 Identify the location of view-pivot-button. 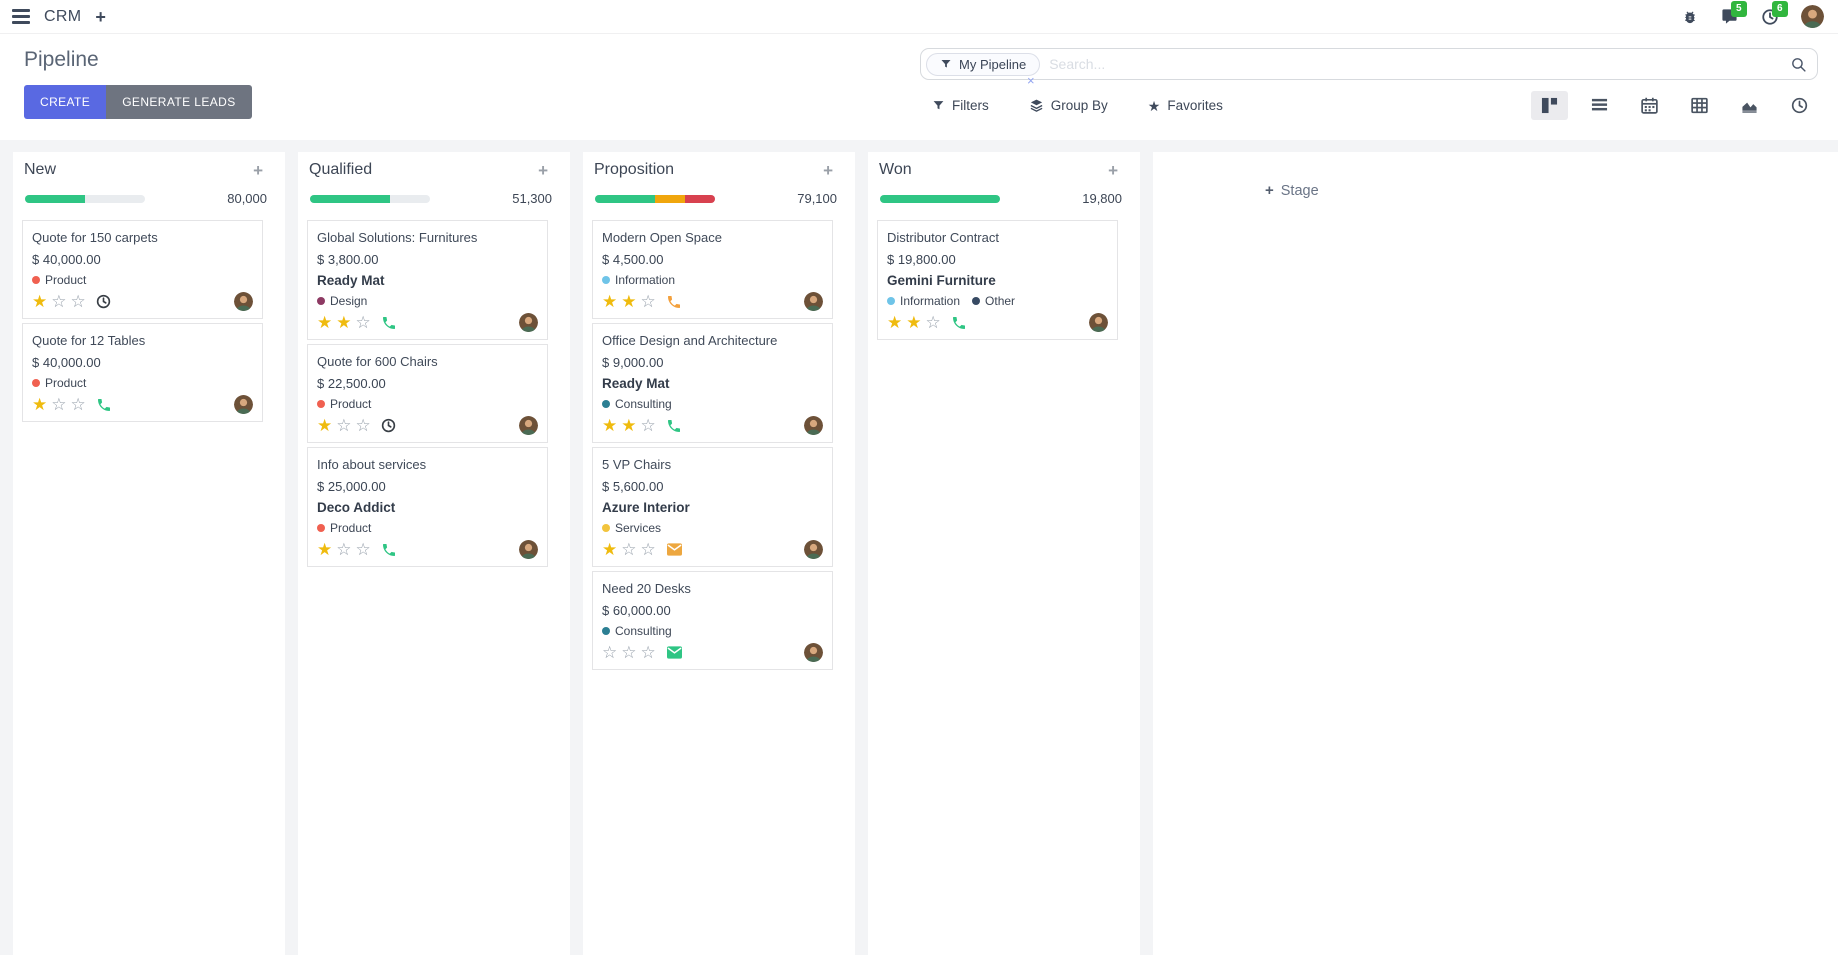
(1699, 105).